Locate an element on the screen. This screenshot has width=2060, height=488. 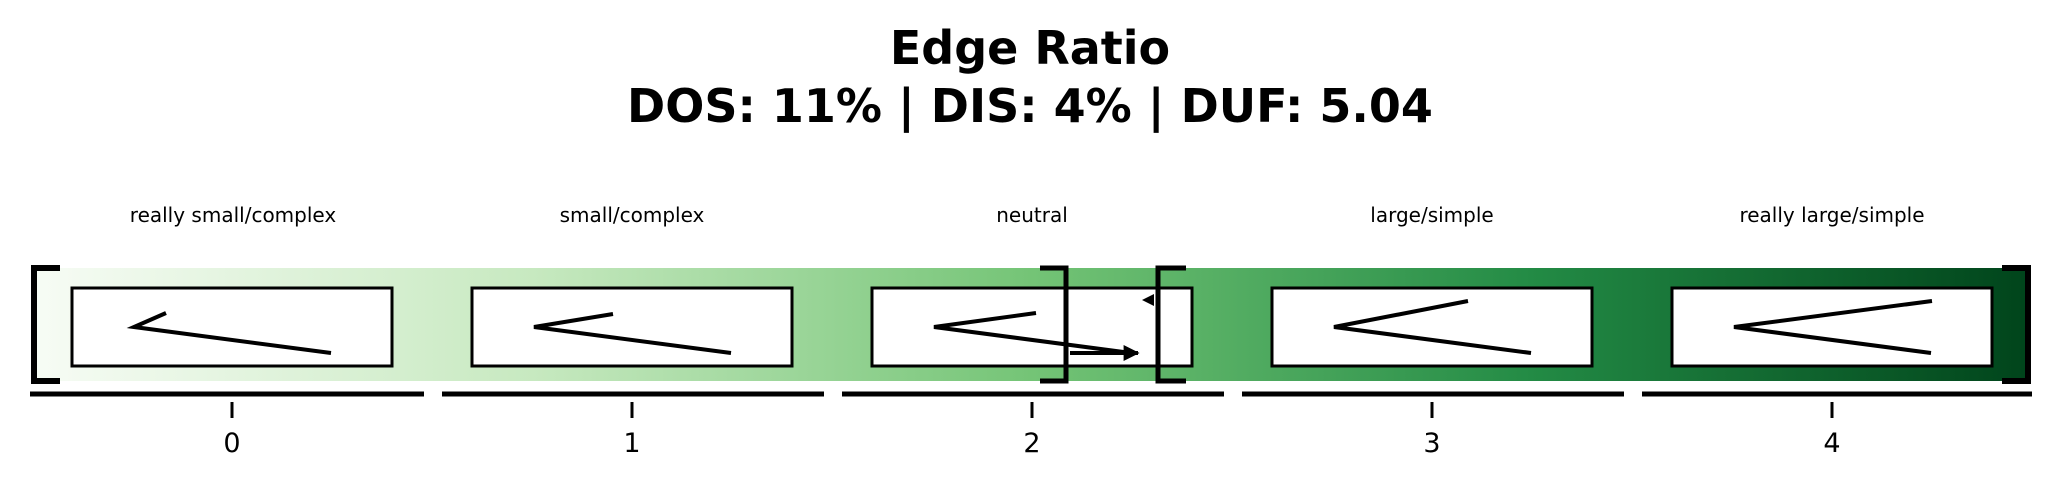
category-label-4: really large/simple is located at coordinates (1831, 215).